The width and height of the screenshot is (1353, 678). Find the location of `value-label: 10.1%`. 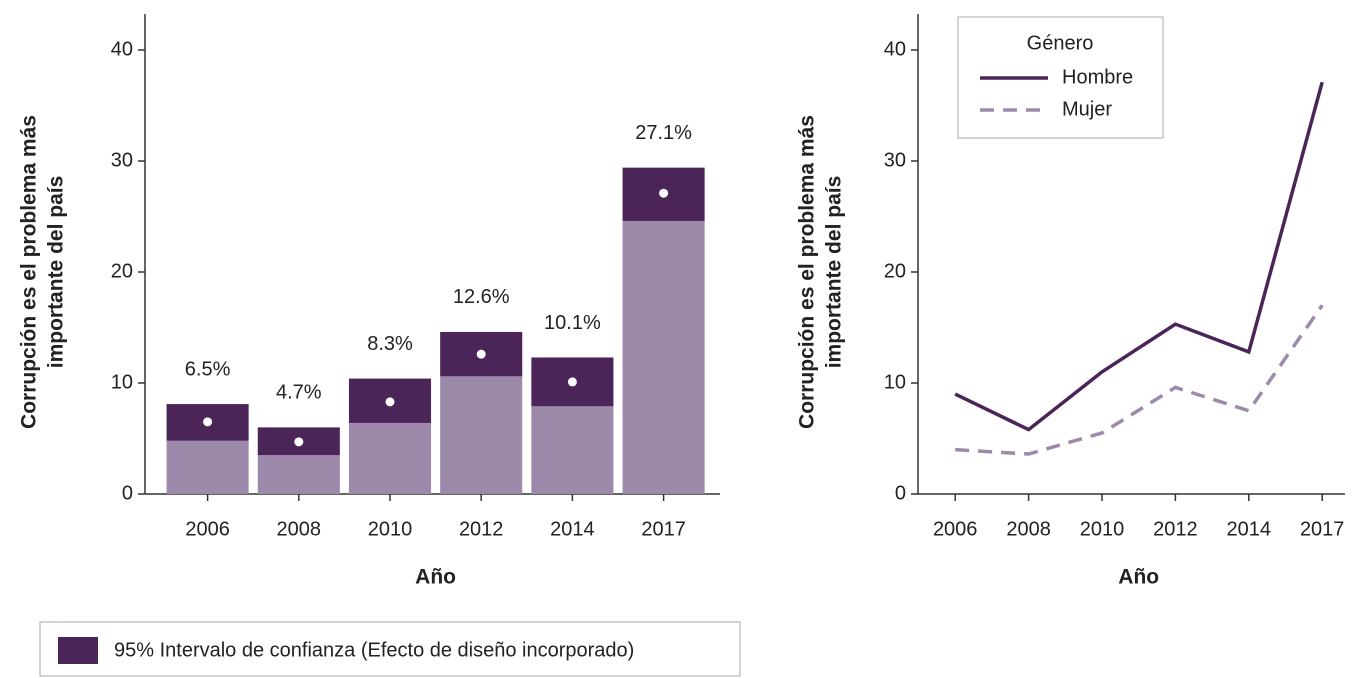

value-label: 10.1% is located at coordinates (572, 323).